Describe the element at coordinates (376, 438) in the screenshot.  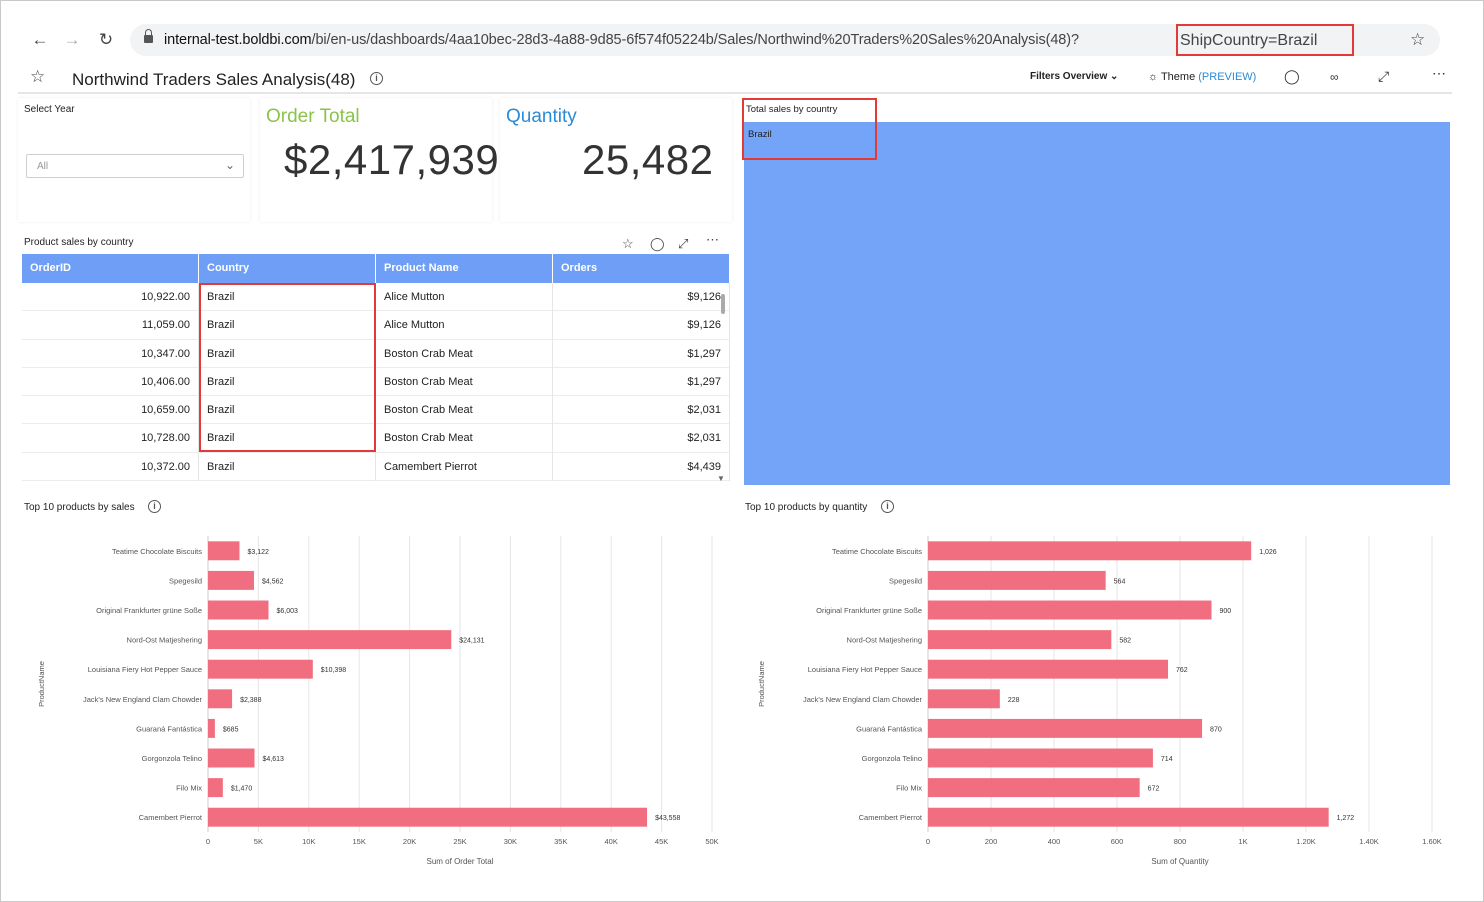
I see `table-row: 10,728.00 Brazil Boston Crab Meat $2,031` at that location.